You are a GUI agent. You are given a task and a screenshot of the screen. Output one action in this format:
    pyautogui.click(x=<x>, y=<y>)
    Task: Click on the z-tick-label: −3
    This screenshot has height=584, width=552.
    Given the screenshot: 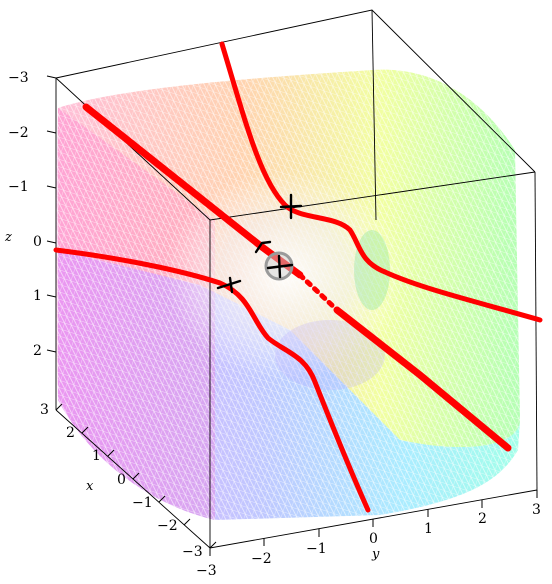 What is the action you would take?
    pyautogui.click(x=18, y=78)
    